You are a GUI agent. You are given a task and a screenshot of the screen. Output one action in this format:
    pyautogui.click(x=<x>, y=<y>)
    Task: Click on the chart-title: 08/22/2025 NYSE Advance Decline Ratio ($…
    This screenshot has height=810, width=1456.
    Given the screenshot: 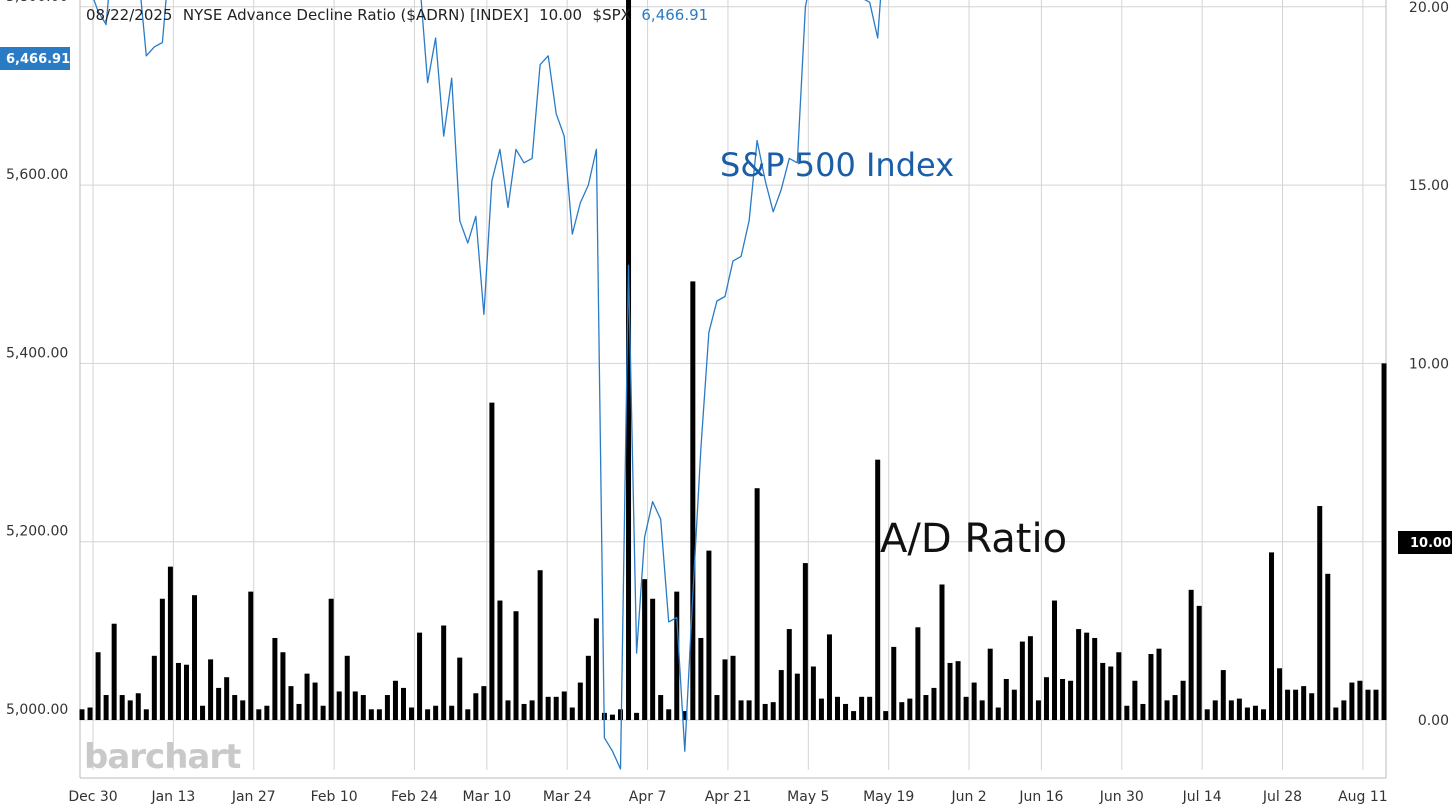 What is the action you would take?
    pyautogui.click(x=397, y=15)
    